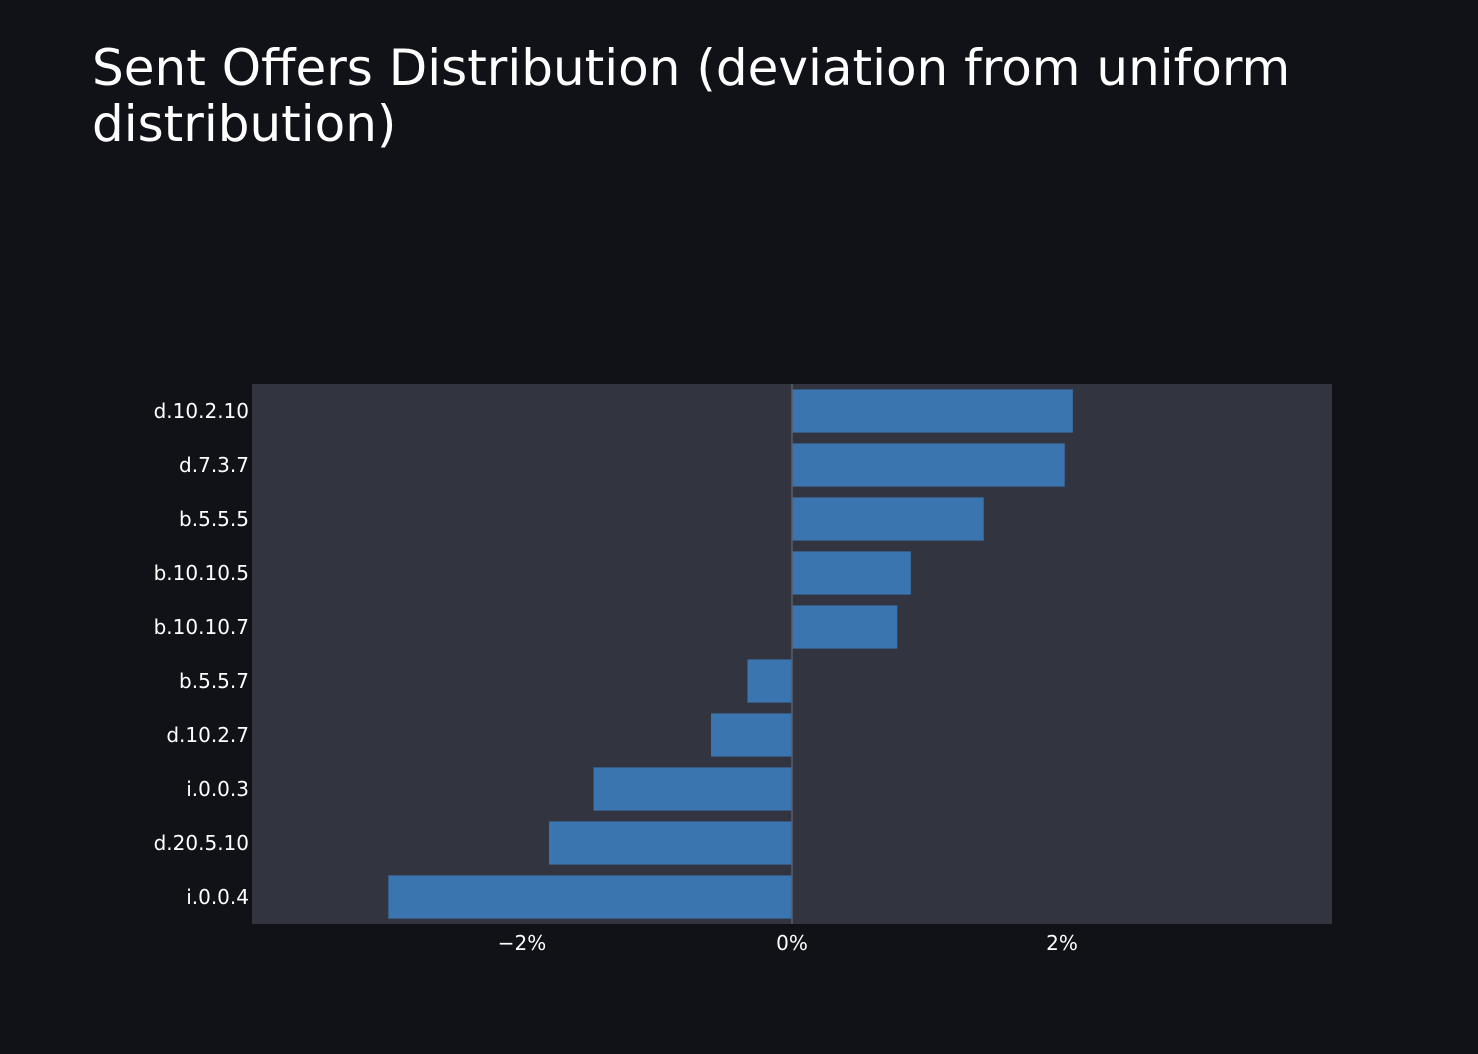  Describe the element at coordinates (201, 411) in the screenshot. I see `y-tick-label: d.10.2.10` at that location.